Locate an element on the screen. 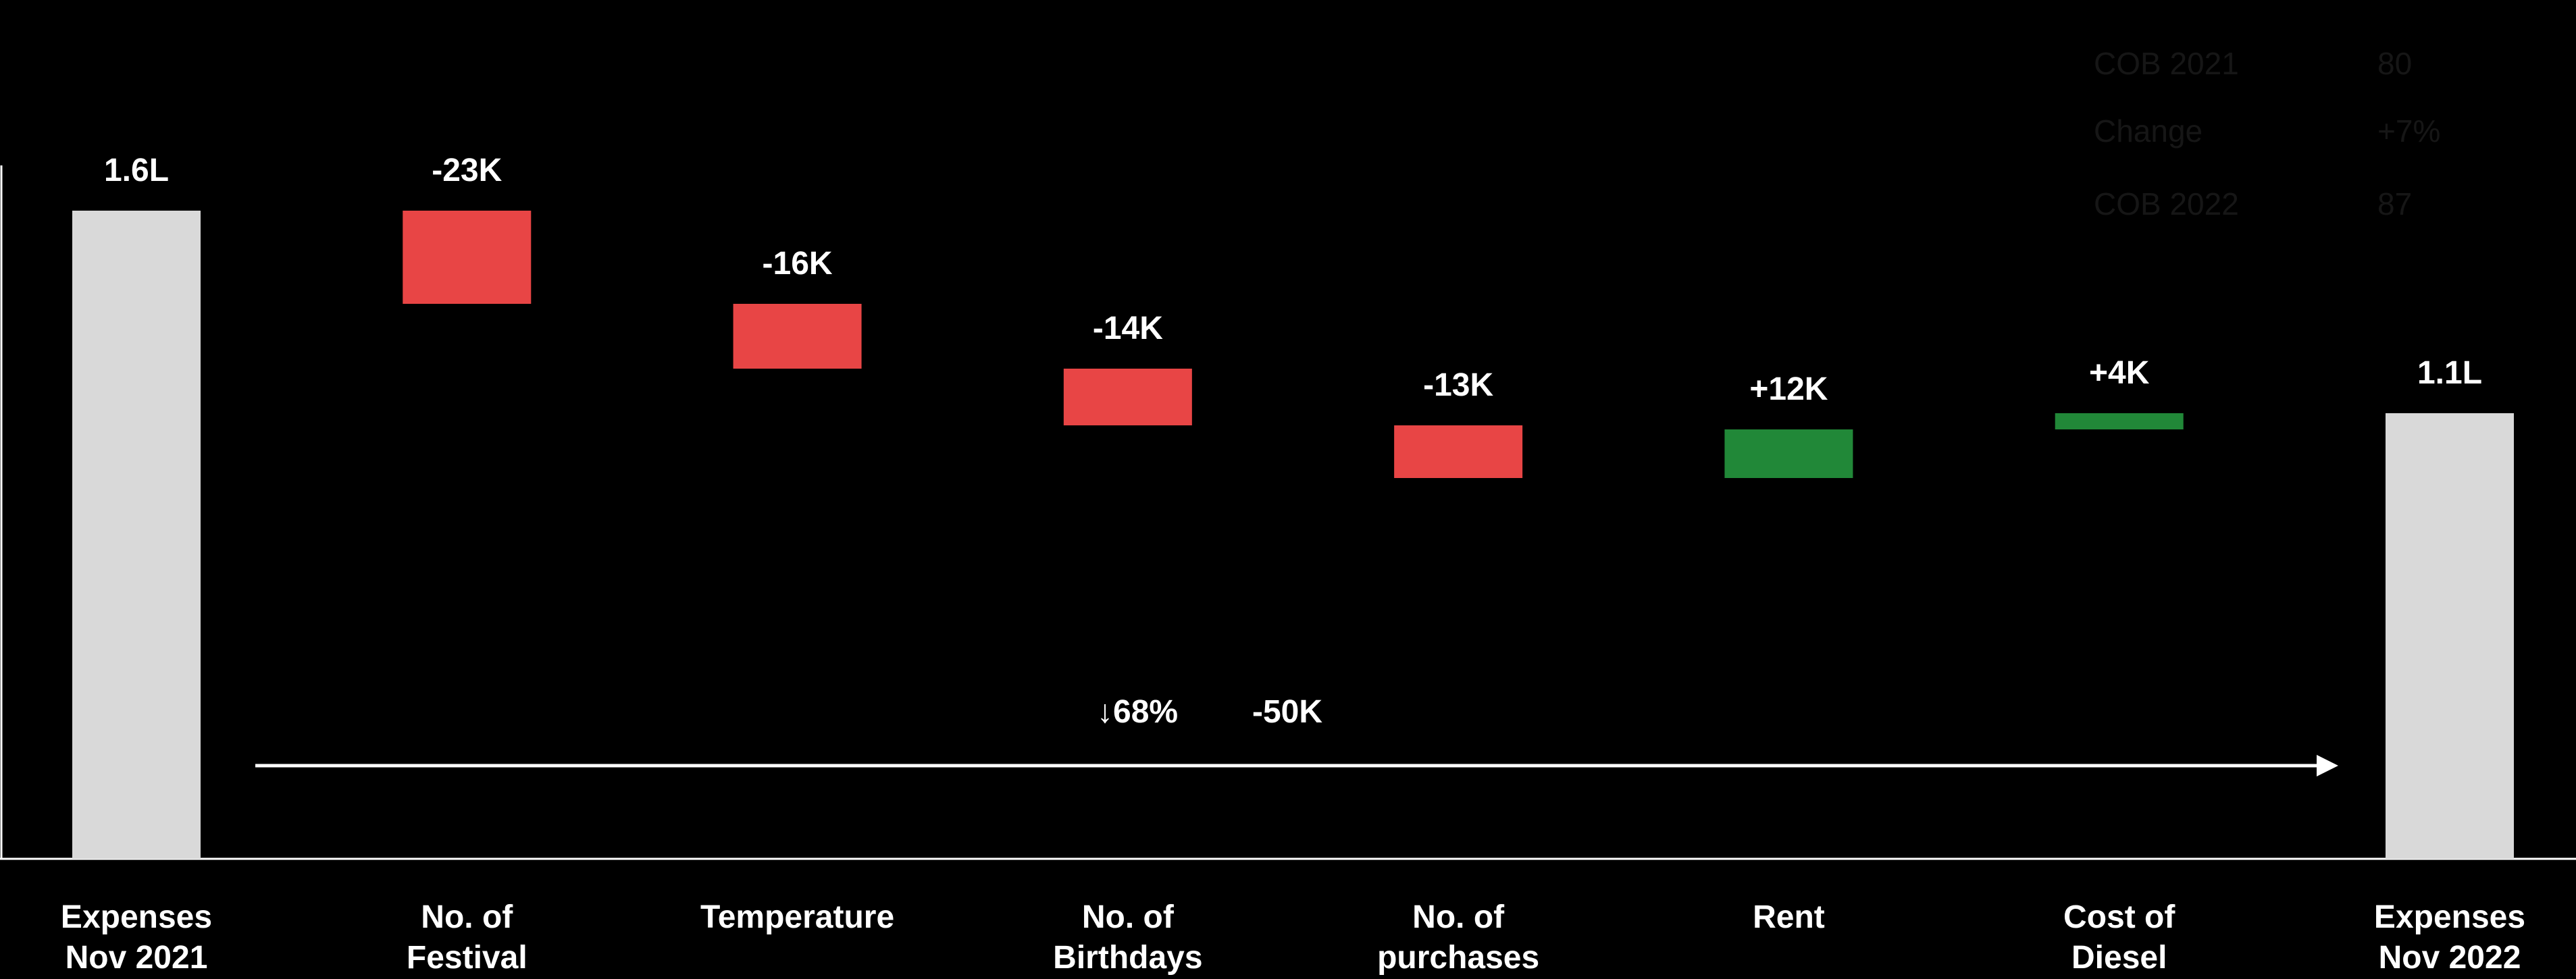  category-label-line: Nov 2022 is located at coordinates (2450, 958).